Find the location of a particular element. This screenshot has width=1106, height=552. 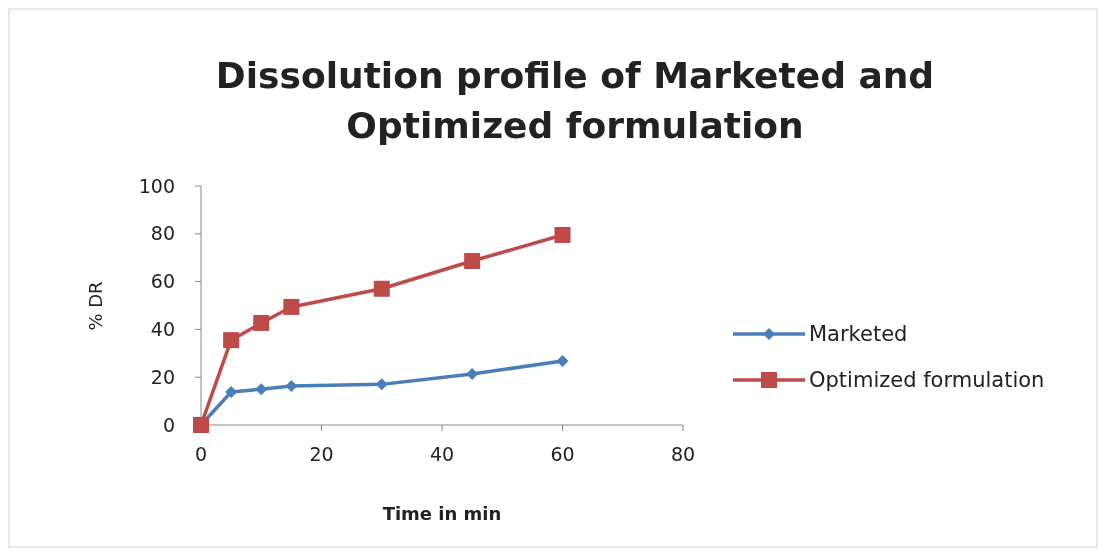

y-tick-label: 100 is located at coordinates (156, 185).